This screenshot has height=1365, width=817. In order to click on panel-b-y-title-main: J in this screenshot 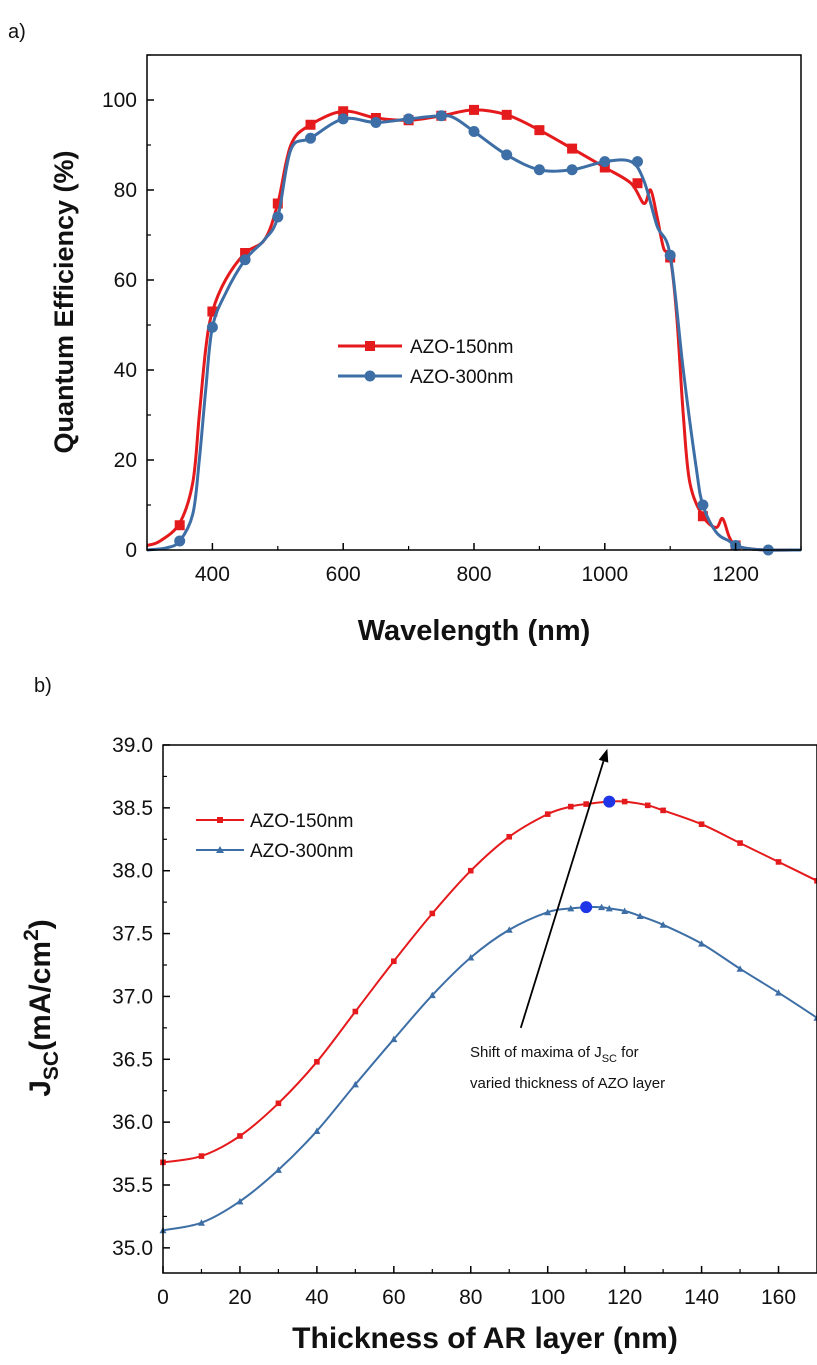, I will do `click(40, 1088)`.